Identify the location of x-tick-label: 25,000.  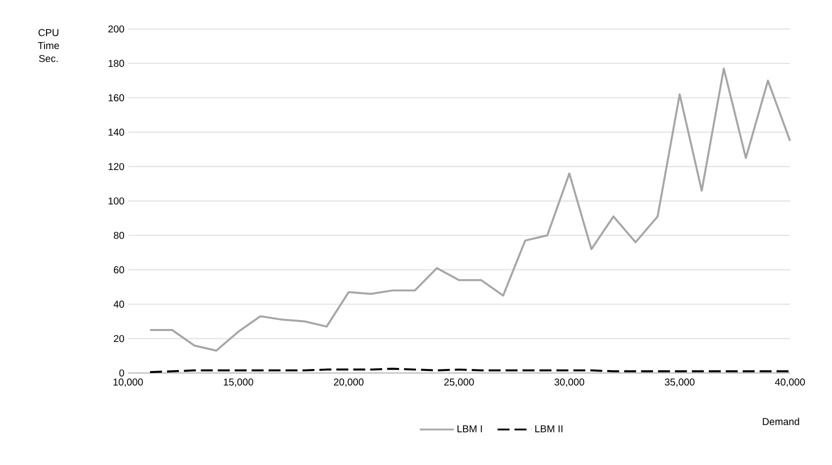
(459, 382).